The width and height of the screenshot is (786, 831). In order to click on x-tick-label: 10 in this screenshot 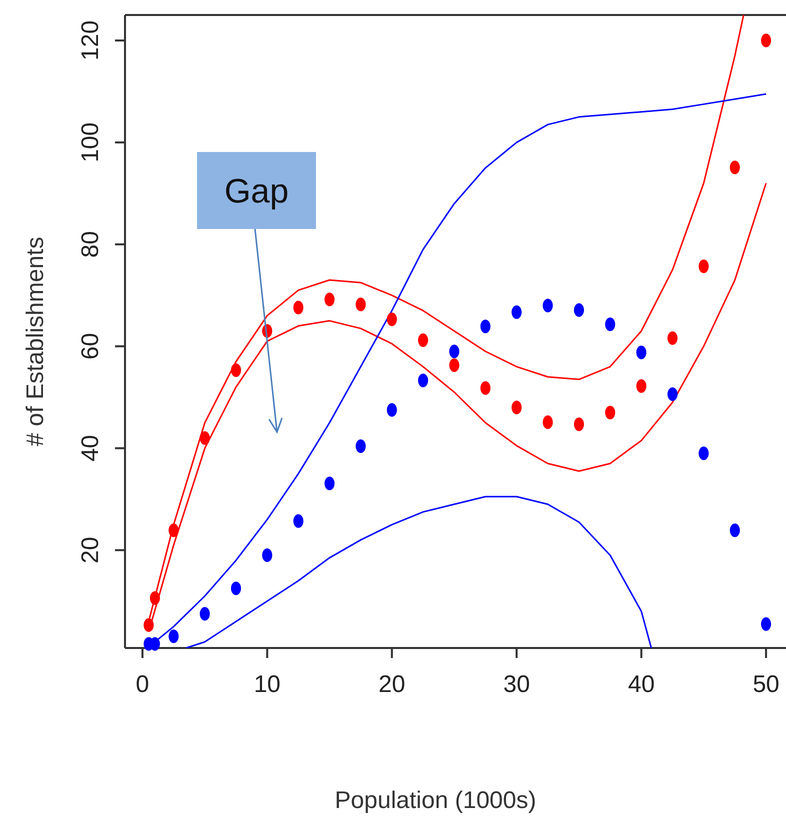, I will do `click(267, 684)`.